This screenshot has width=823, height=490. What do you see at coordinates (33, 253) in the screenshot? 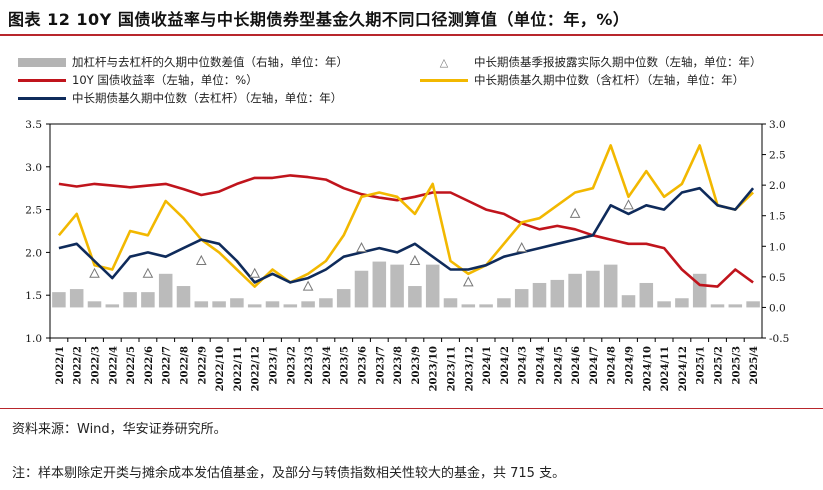
I see `y-left-tick-label: 2.0` at bounding box center [33, 253].